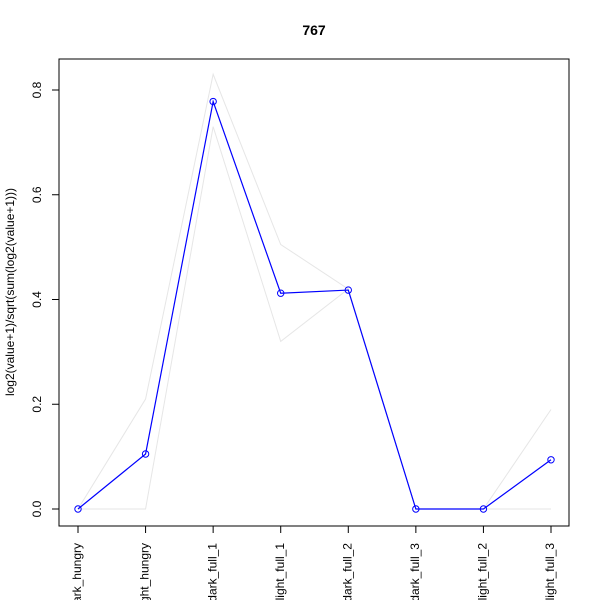 This screenshot has height=600, width=600. Describe the element at coordinates (37, 299) in the screenshot. I see `y-tick-label: 0.4` at that location.